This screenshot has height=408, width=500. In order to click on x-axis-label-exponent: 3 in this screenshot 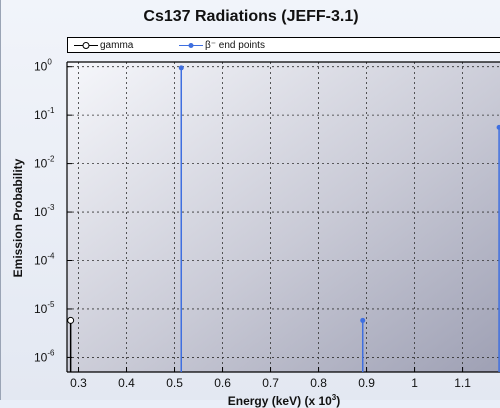, I will do `click(334, 397)`.